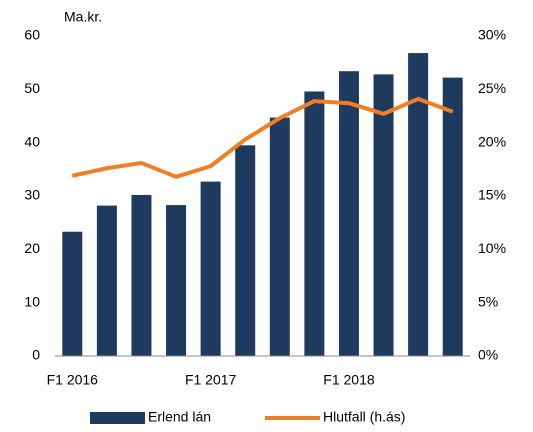 The image size is (533, 432). Describe the element at coordinates (32, 35) in the screenshot. I see `y-tick-label: 60` at that location.